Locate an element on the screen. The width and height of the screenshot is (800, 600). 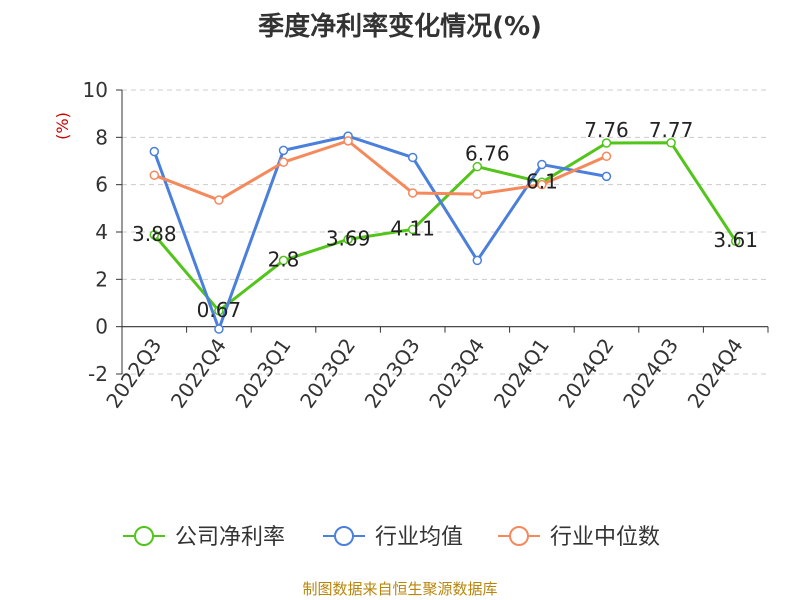
x-tick-label: 2023Q3 is located at coordinates (392, 373).